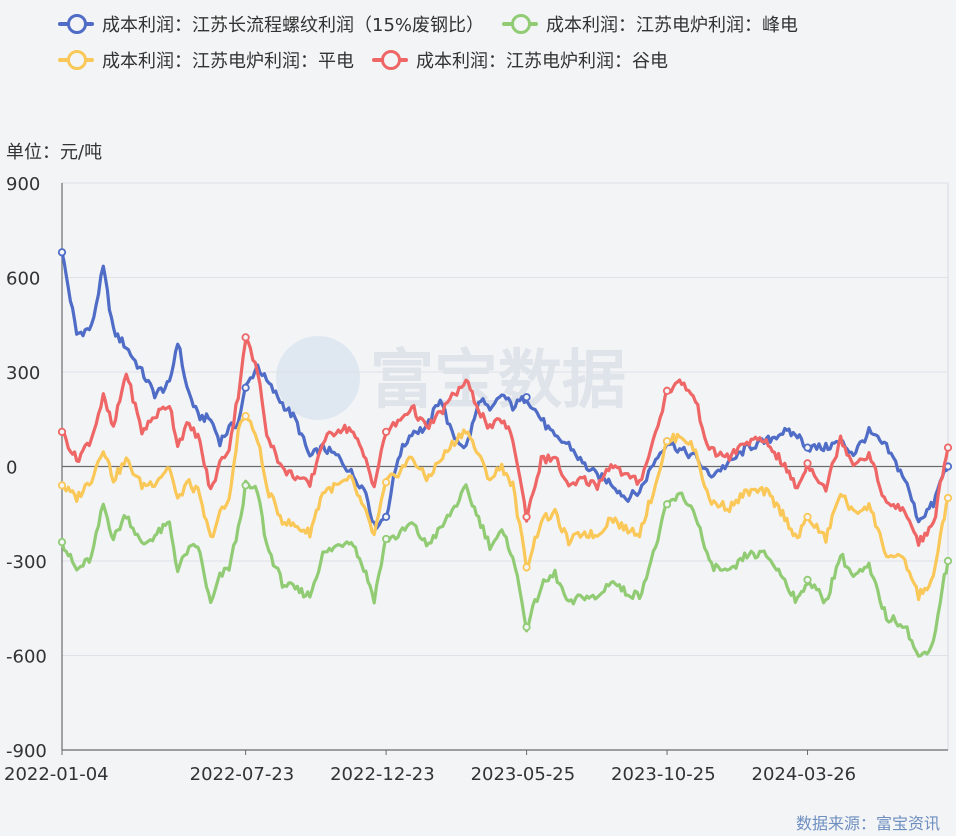 This screenshot has width=956, height=836. I want to click on unit-label: 单位：元/吨, so click(54, 152).